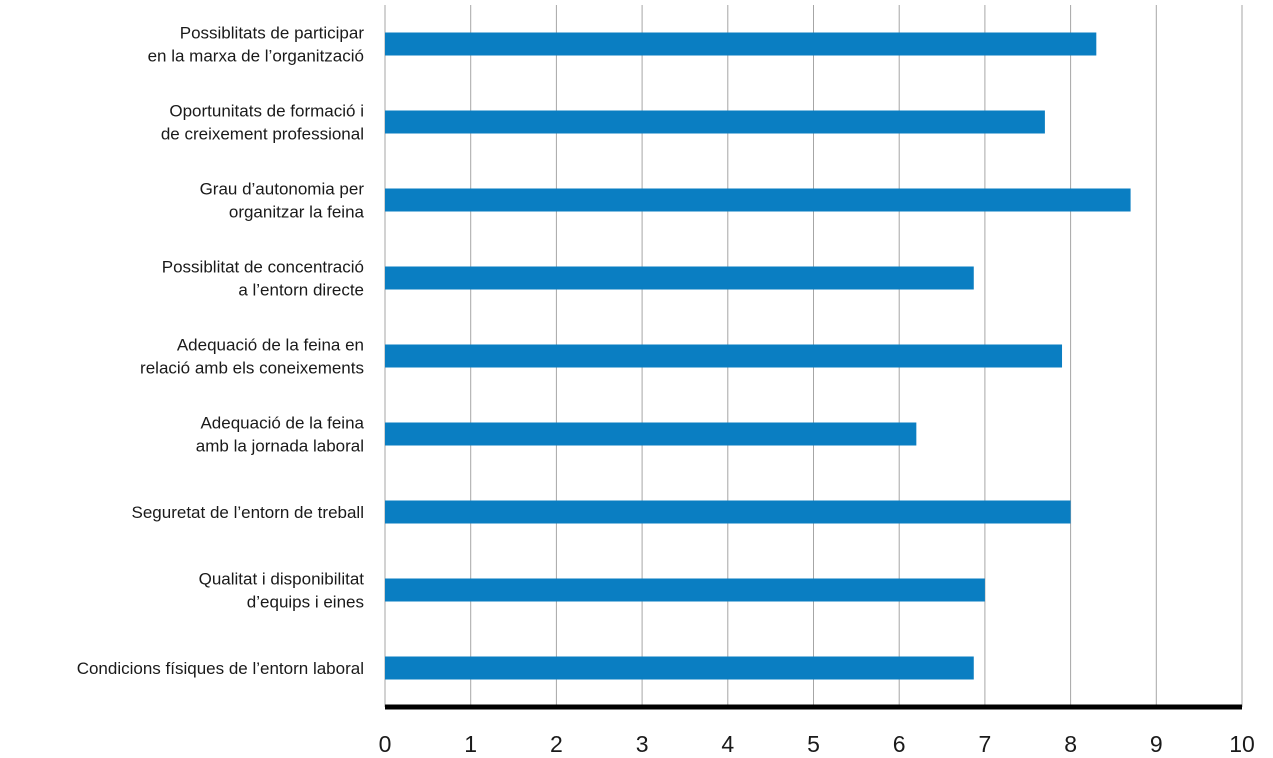 The width and height of the screenshot is (1273, 758). I want to click on category-label-line: en la marxa de l’organització, so click(256, 56).